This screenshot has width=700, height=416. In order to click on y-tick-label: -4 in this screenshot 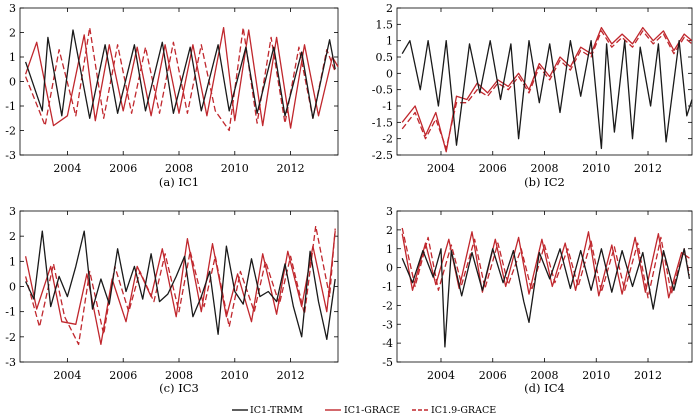, I will do `click(387, 343)`.